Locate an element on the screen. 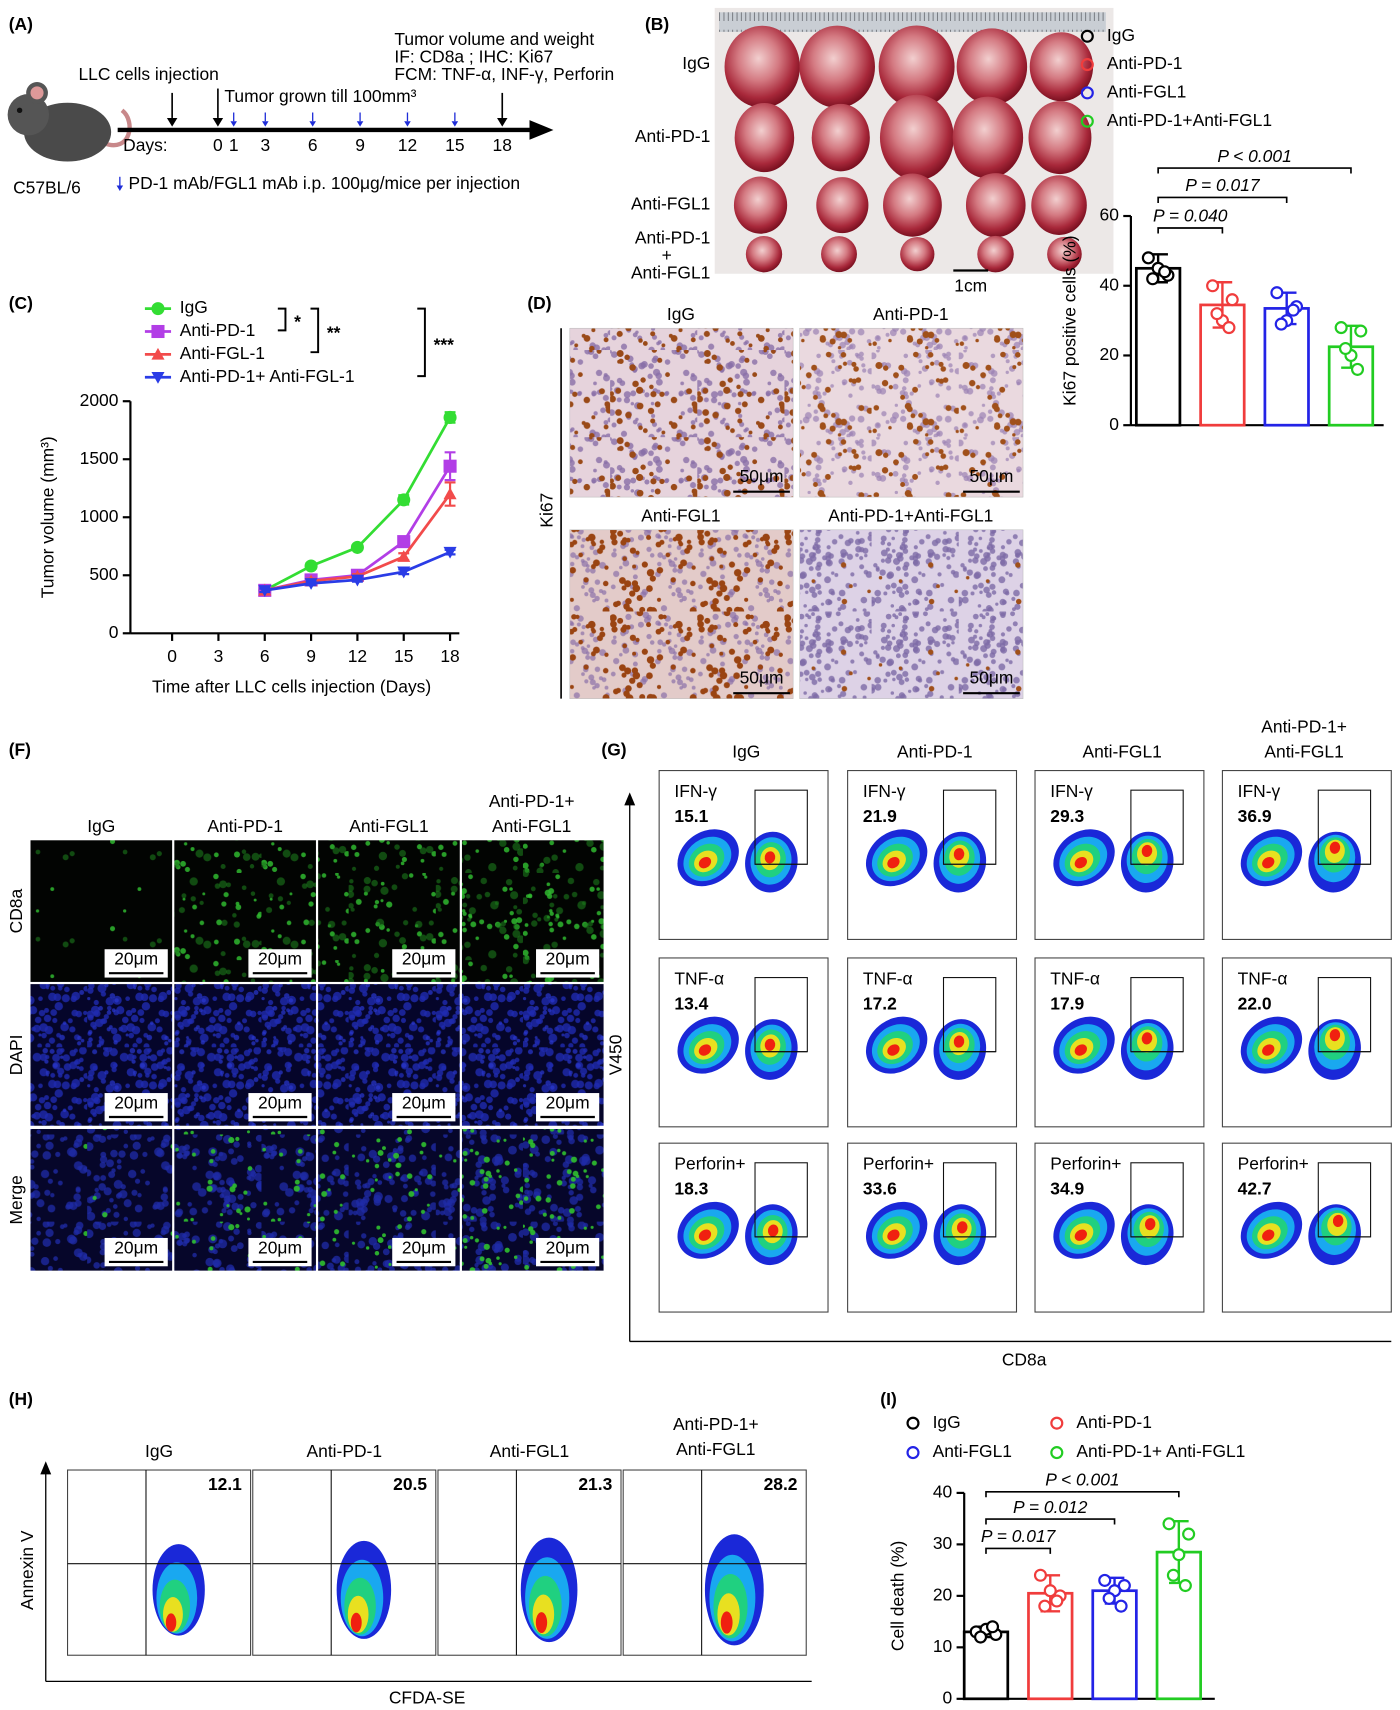 Image resolution: width=1400 pixels, height=1710 pixels. marker-label: IFN-γ is located at coordinates (1259, 791).